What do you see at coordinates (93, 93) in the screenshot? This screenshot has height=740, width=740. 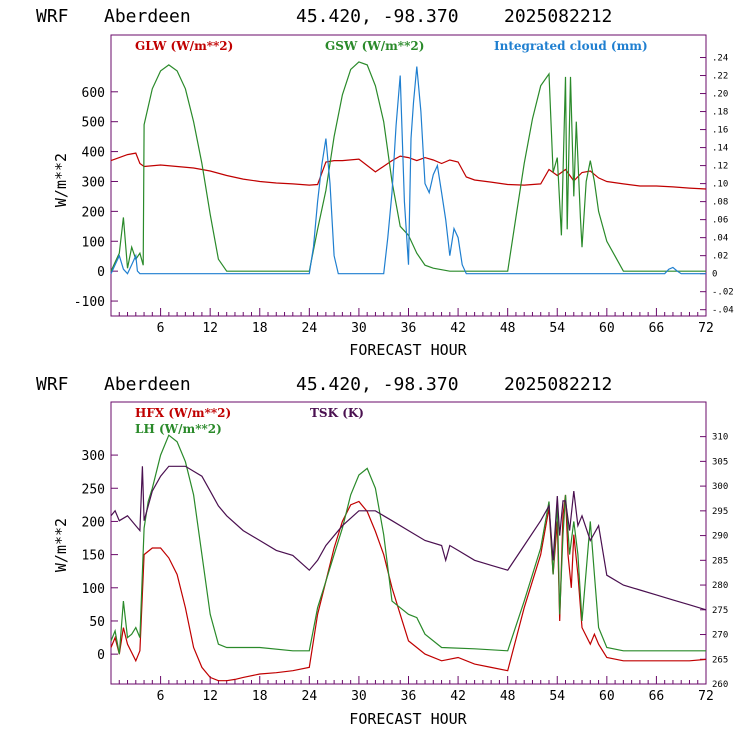 I see `y-tick-label: 600` at bounding box center [93, 93].